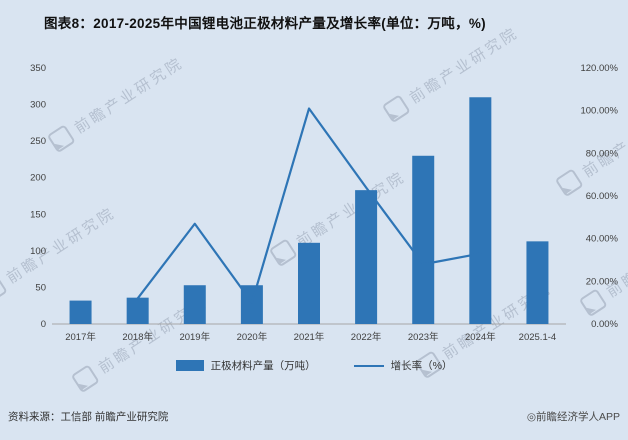  What do you see at coordinates (38, 105) in the screenshot?
I see `svg-text: 300` at bounding box center [38, 105].